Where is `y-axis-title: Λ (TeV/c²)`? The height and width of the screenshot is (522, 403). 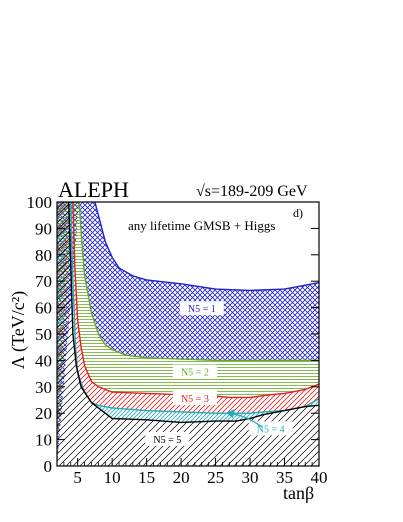
y-axis-title: Λ (TeV/c²) is located at coordinates (18, 330).